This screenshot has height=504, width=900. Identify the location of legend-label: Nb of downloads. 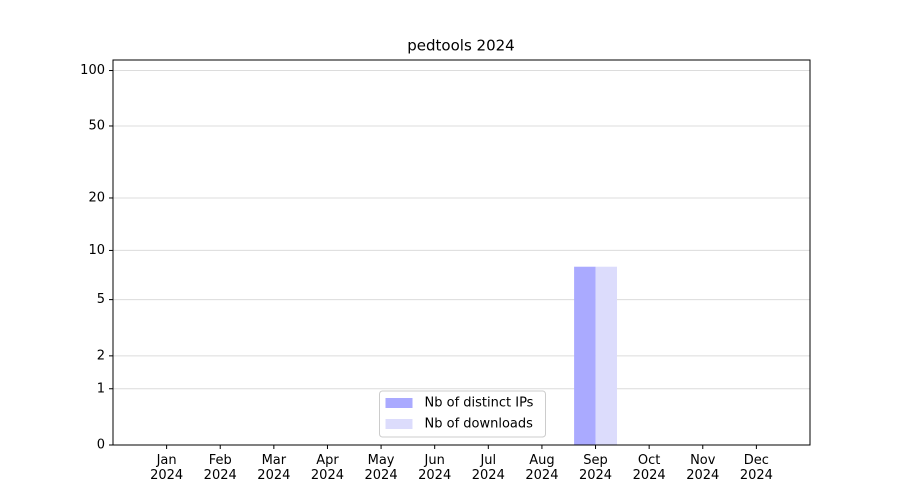
(479, 424).